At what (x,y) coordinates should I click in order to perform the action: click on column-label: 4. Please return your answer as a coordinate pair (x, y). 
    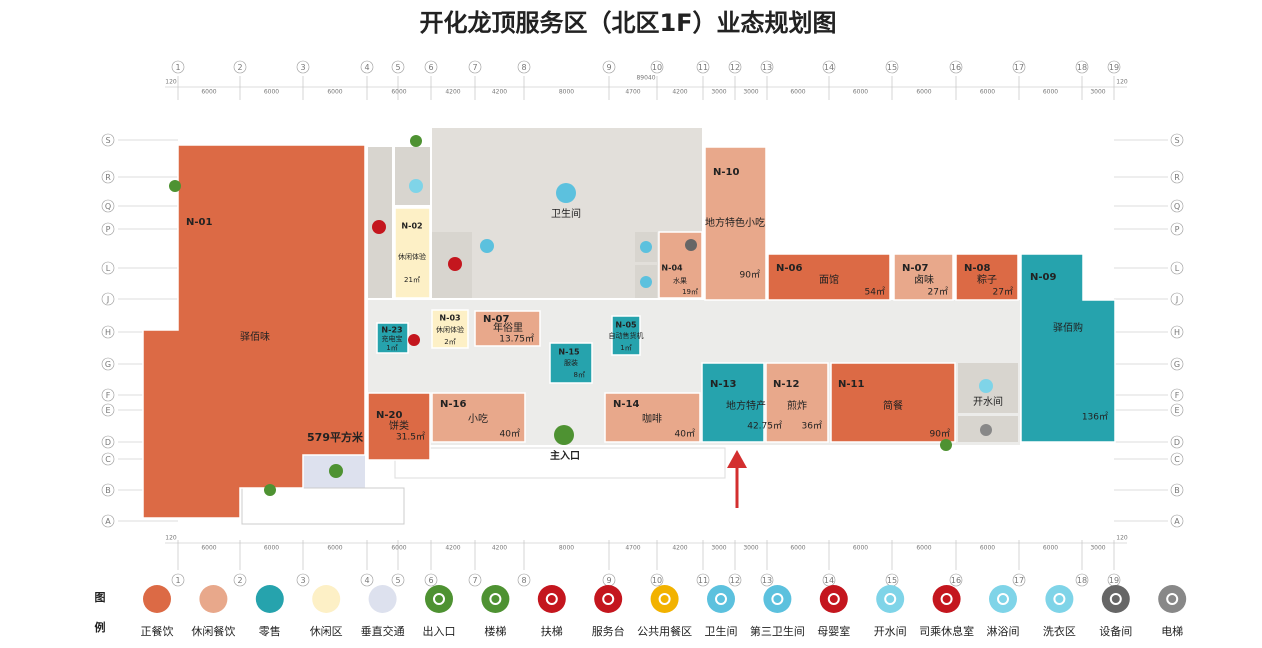
    Looking at the image, I should click on (366, 67).